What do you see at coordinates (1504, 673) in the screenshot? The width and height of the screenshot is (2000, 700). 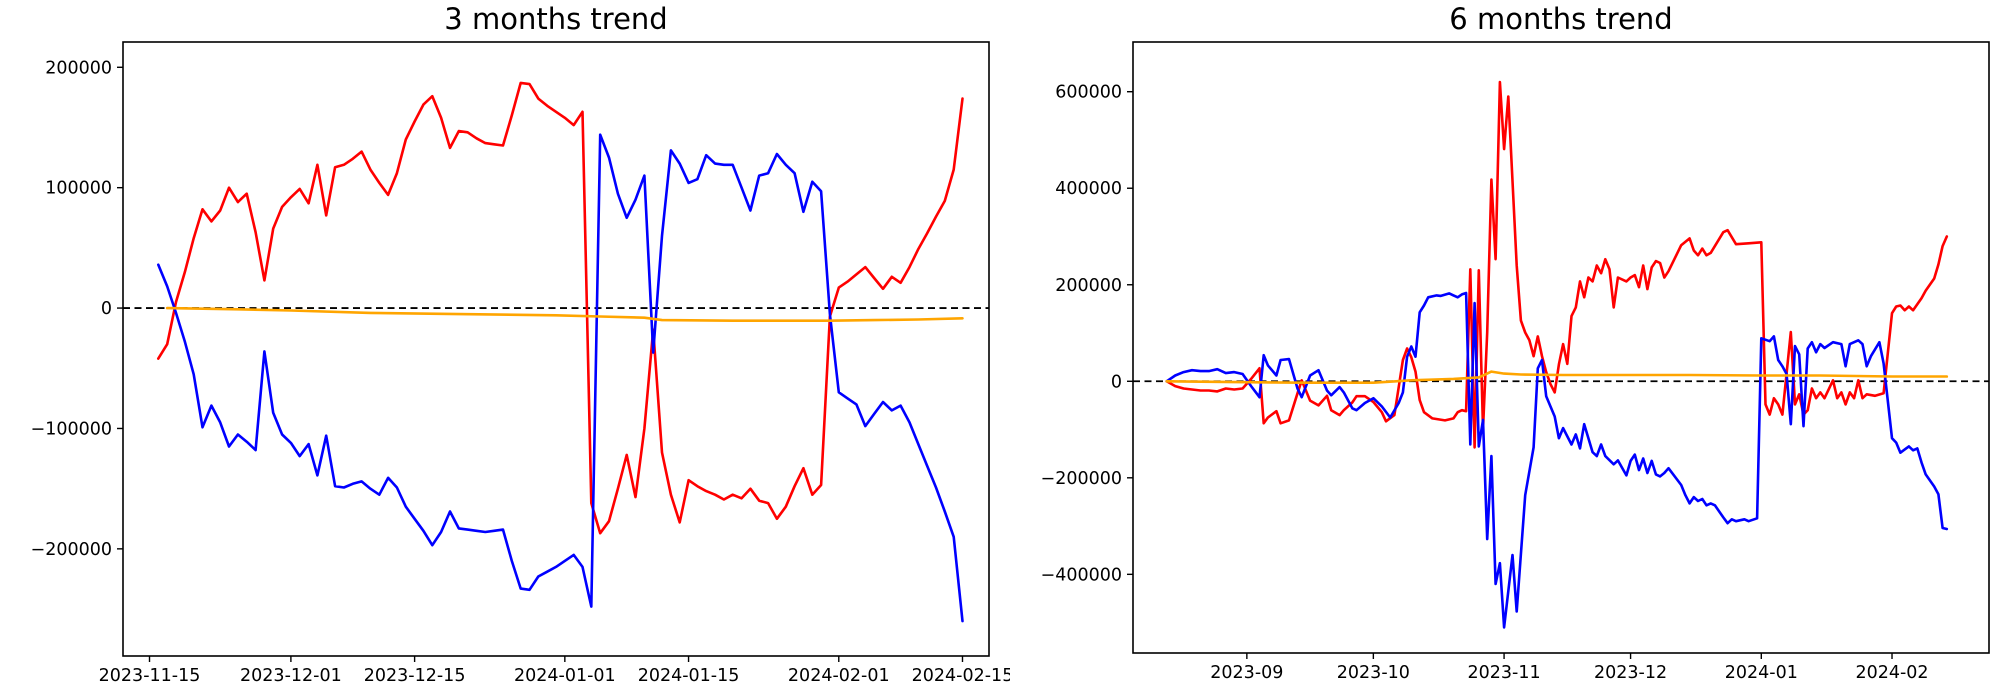 I see `x-tick-label: 2023-11` at bounding box center [1504, 673].